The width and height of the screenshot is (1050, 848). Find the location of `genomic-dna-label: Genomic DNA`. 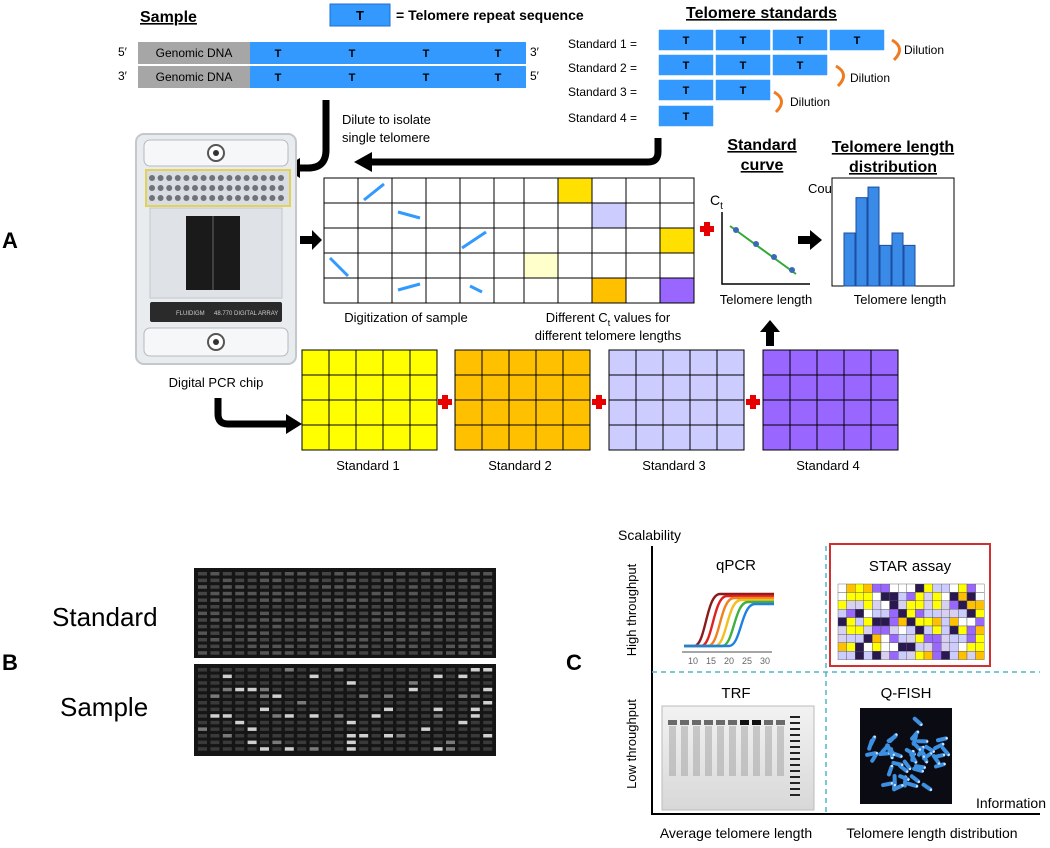

genomic-dna-label: Genomic DNA is located at coordinates (194, 53).